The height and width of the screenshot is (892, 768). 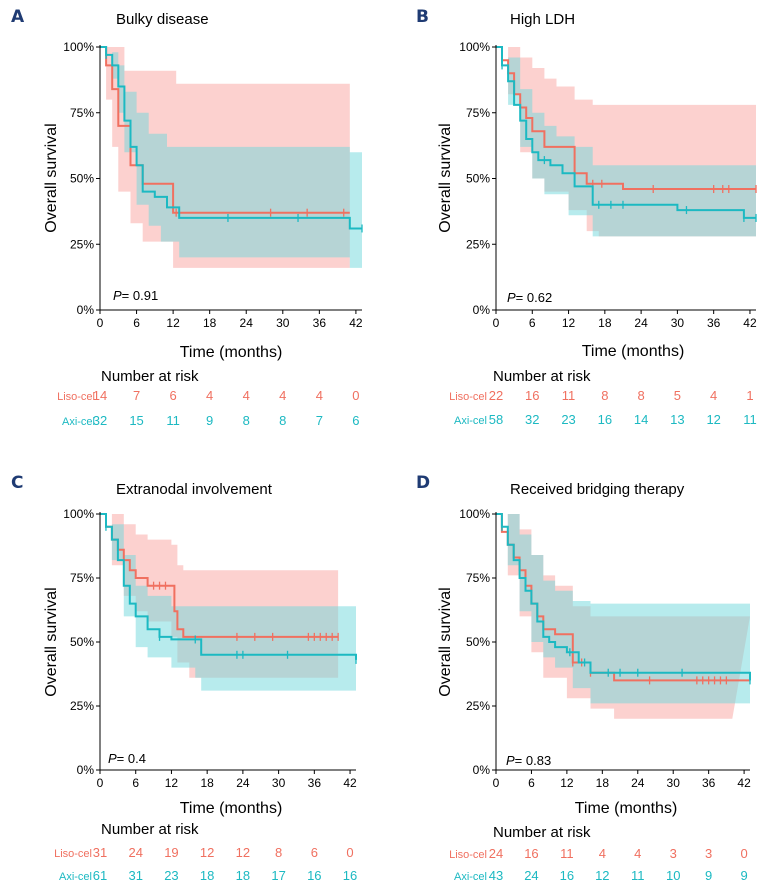 I want to click on risk-count-axi: 43, so click(x=496, y=875).